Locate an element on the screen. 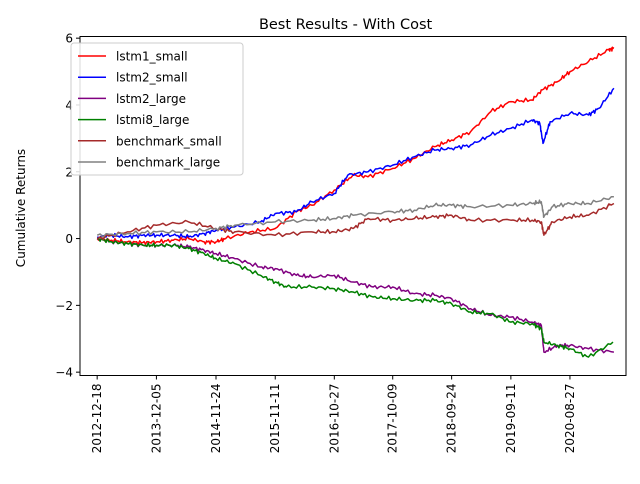 This screenshot has width=640, height=484. y-axis-label: Cumulative Returns is located at coordinates (21, 208).